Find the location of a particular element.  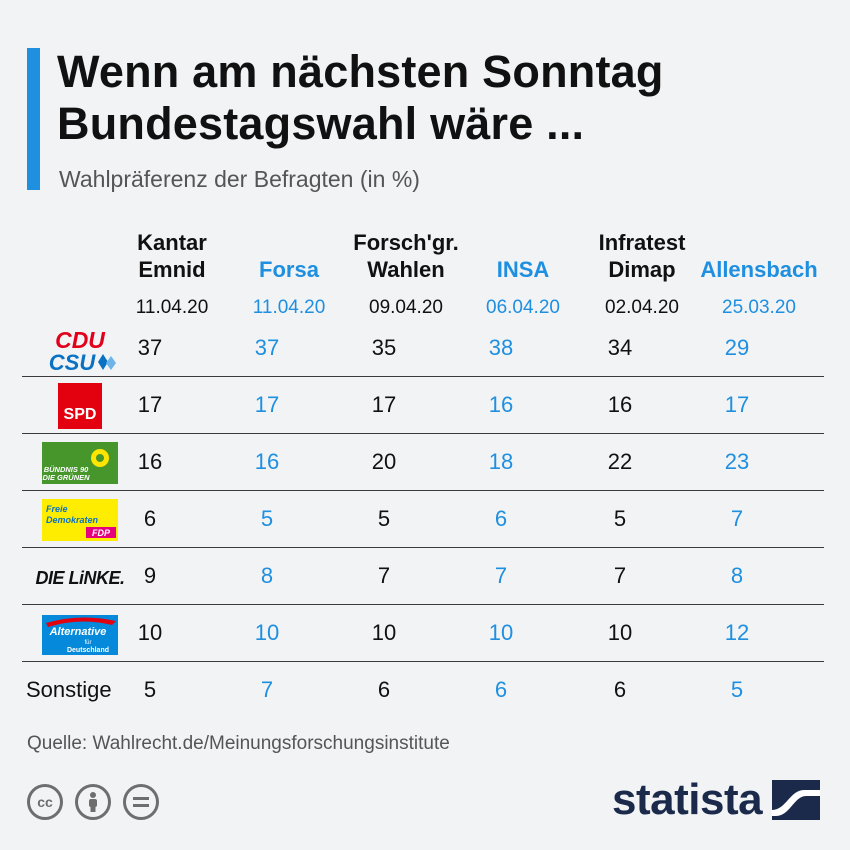

column-name-line2: Forsa is located at coordinates (289, 269).